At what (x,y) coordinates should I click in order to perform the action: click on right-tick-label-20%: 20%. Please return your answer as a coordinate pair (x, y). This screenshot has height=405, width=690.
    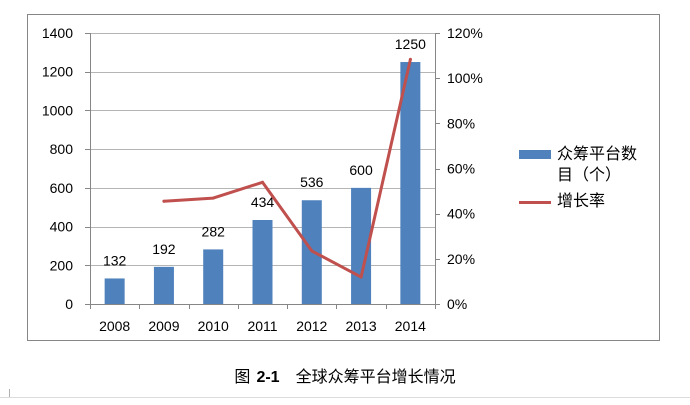
    Looking at the image, I should click on (461, 259).